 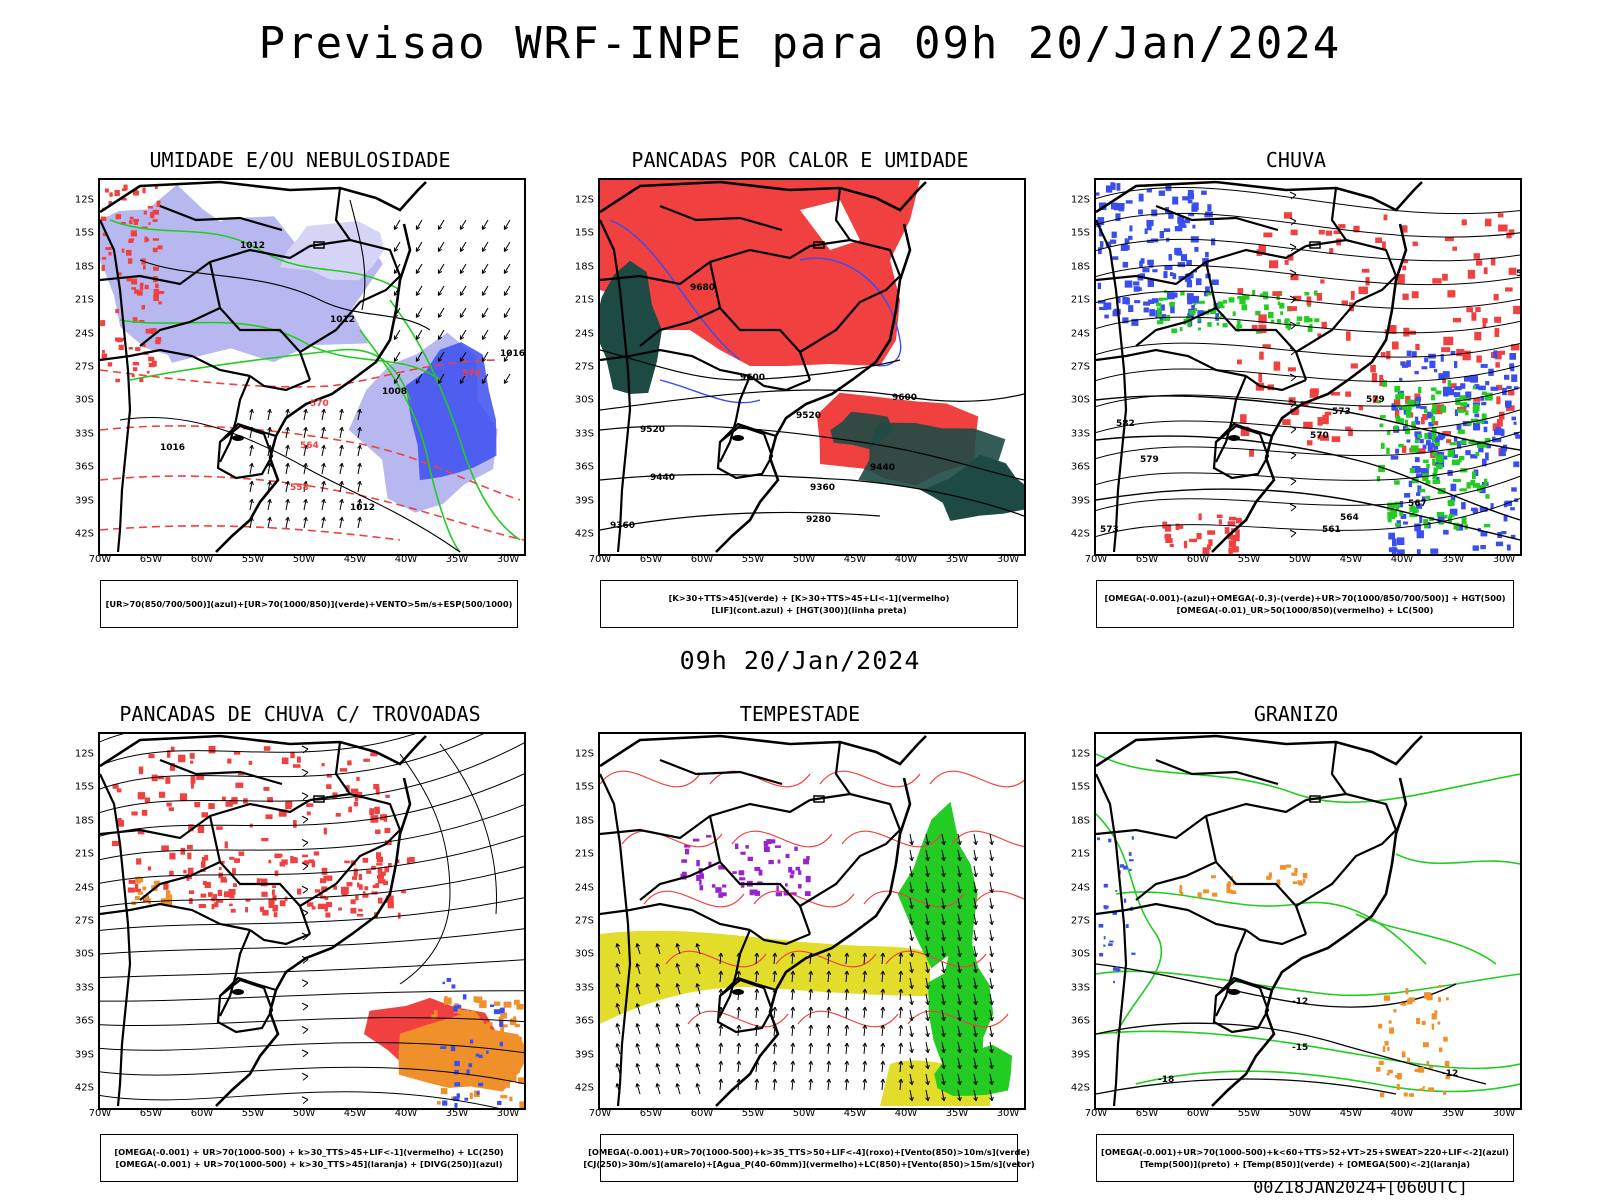 I want to click on map-canvas: 9680 9600 9600 9520 9520 9440 9440 9360 9280 9360, so click(x=812, y=366).